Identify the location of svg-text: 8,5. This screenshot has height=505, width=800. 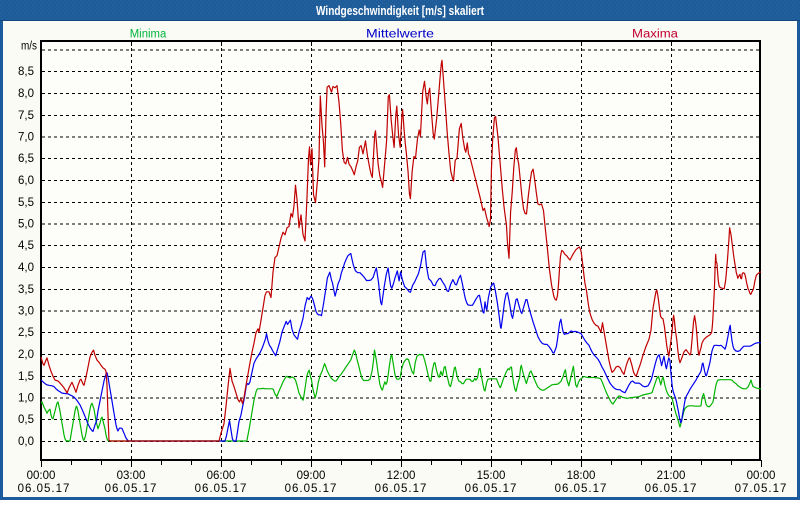
(26, 72).